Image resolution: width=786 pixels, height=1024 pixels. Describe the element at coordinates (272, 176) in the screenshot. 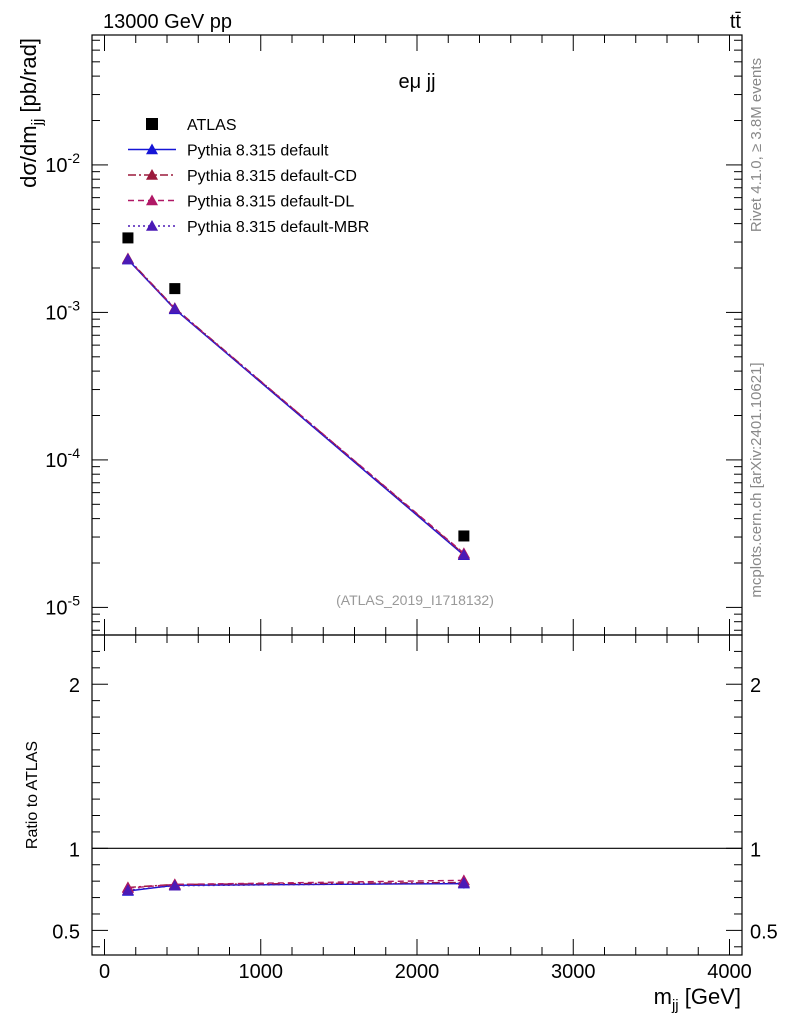

I see `legend-label: Pythia 8.315 default-CD` at that location.